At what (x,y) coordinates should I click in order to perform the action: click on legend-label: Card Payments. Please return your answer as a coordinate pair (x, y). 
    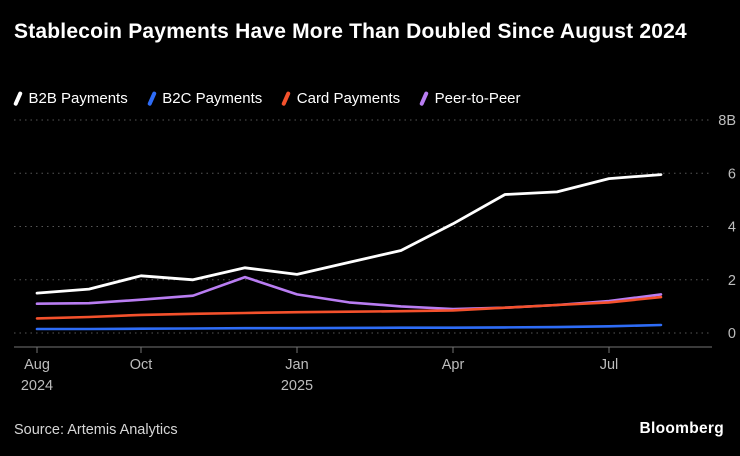
    Looking at the image, I should click on (348, 98).